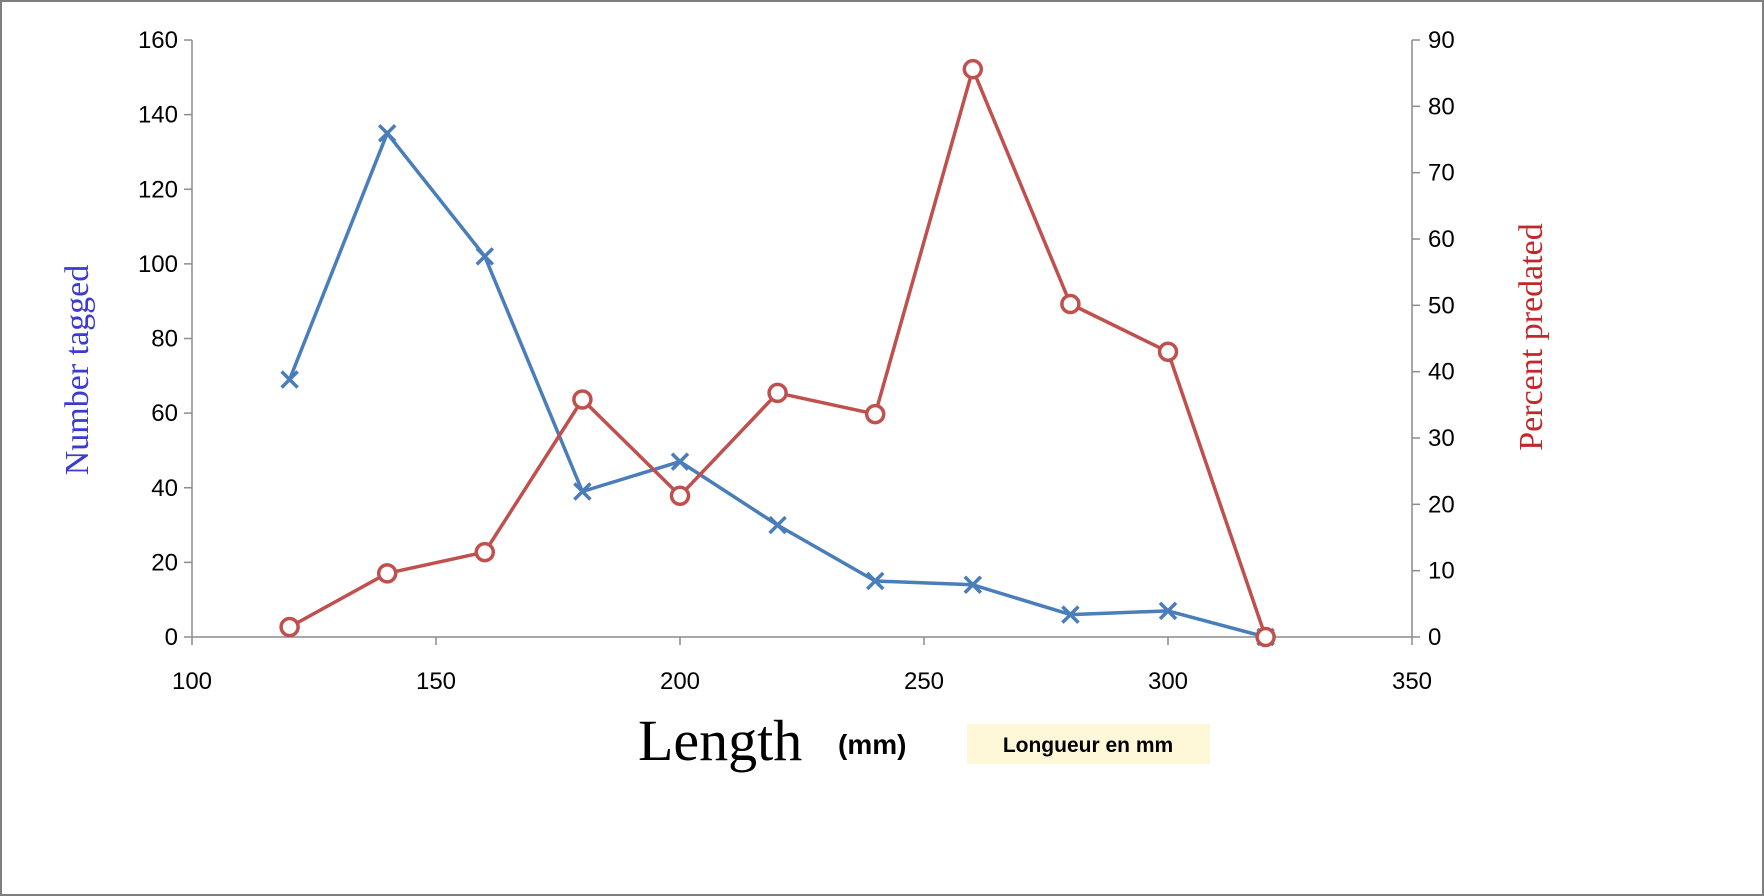  I want to click on annotation-box, so click(1088, 744).